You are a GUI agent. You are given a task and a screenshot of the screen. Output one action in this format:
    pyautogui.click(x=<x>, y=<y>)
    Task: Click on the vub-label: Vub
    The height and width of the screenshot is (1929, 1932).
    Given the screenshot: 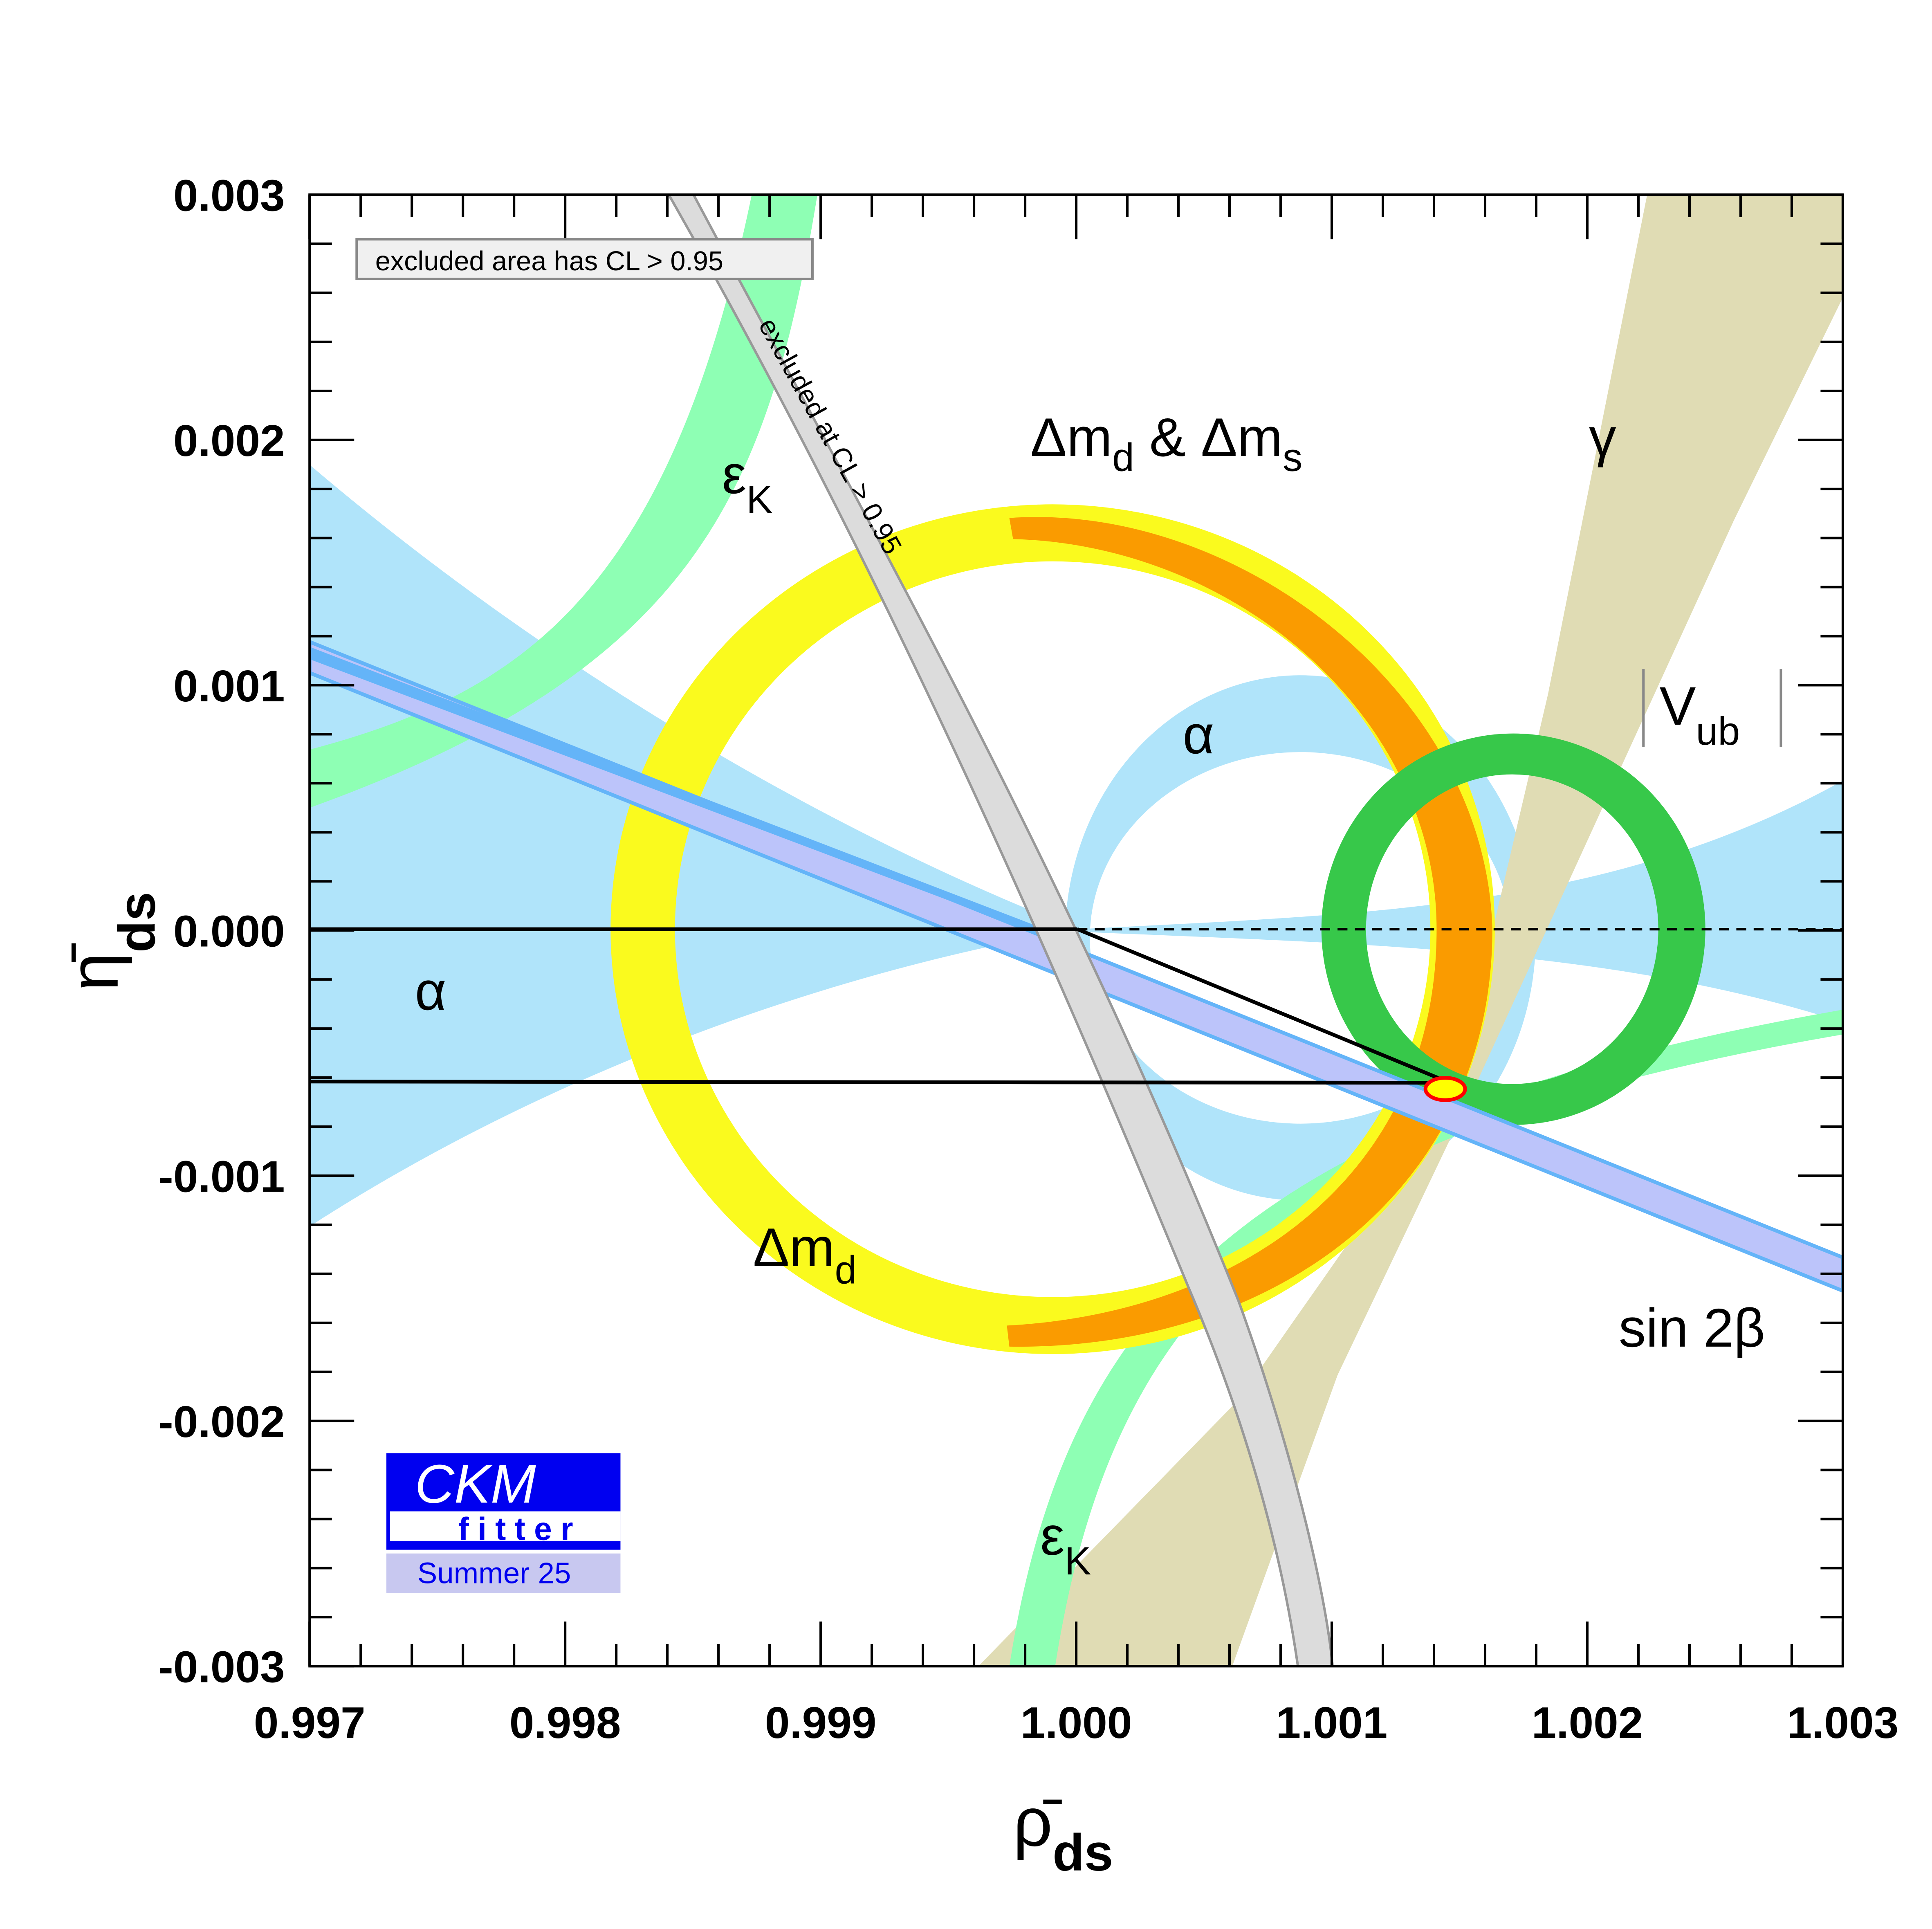 What is the action you would take?
    pyautogui.click(x=1700, y=715)
    